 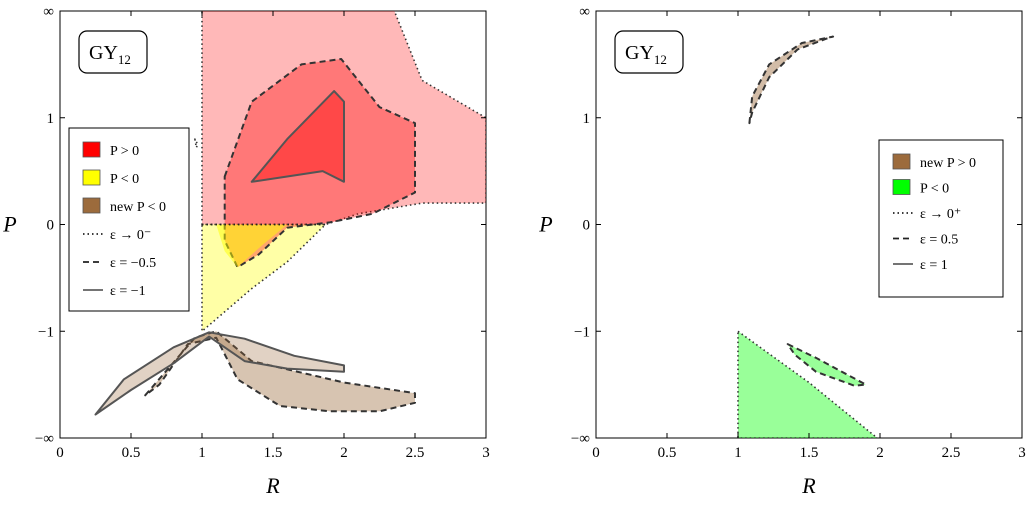 What do you see at coordinates (124, 151) in the screenshot?
I see `legend-label: P > 0` at bounding box center [124, 151].